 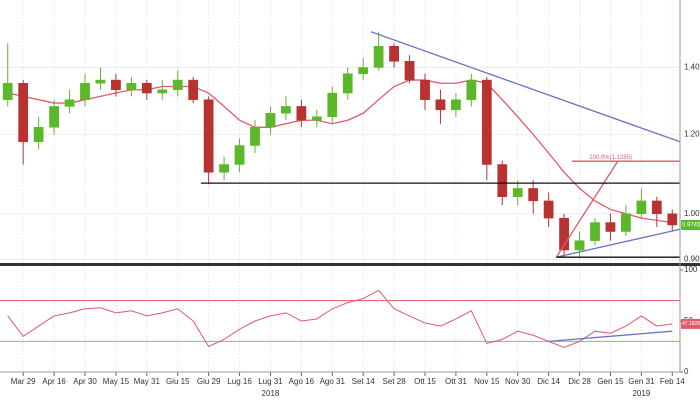 What do you see at coordinates (610, 381) in the screenshot?
I see `x-tick-label: Gen 15` at bounding box center [610, 381].